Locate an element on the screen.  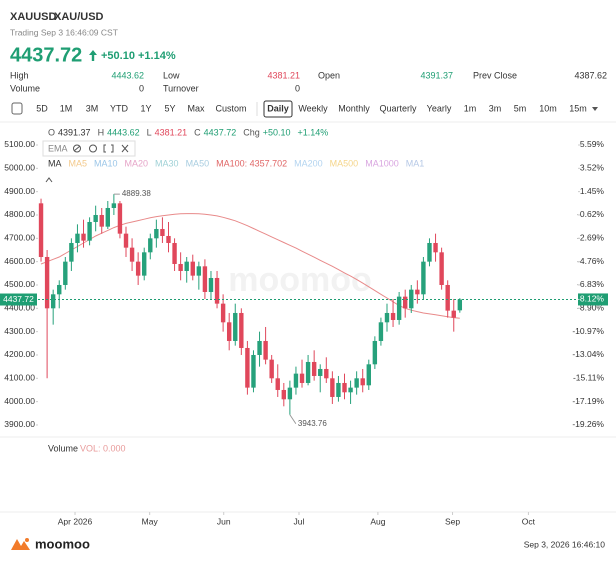
indicator-icons is located at coordinates (101, 148).